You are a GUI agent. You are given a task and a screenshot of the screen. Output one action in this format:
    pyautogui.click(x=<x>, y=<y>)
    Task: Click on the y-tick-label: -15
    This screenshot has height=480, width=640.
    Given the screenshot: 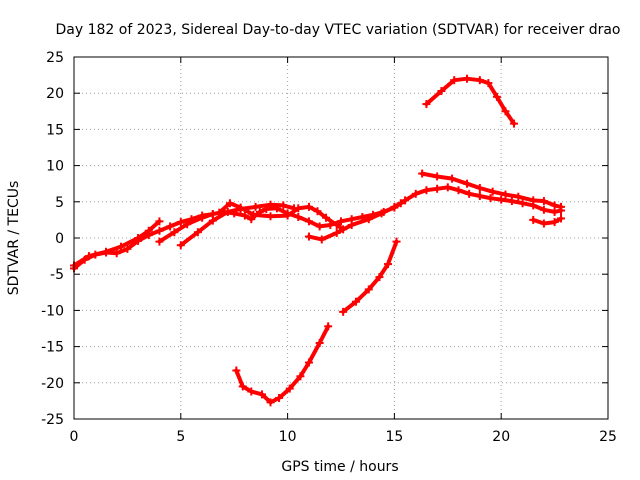 What is the action you would take?
    pyautogui.click(x=52, y=348)
    